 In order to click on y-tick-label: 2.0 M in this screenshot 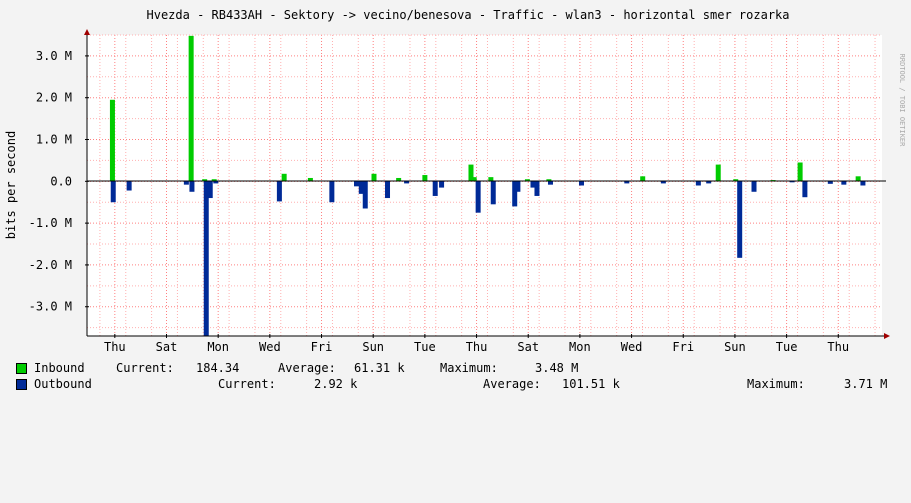, I will do `click(54, 98)`.